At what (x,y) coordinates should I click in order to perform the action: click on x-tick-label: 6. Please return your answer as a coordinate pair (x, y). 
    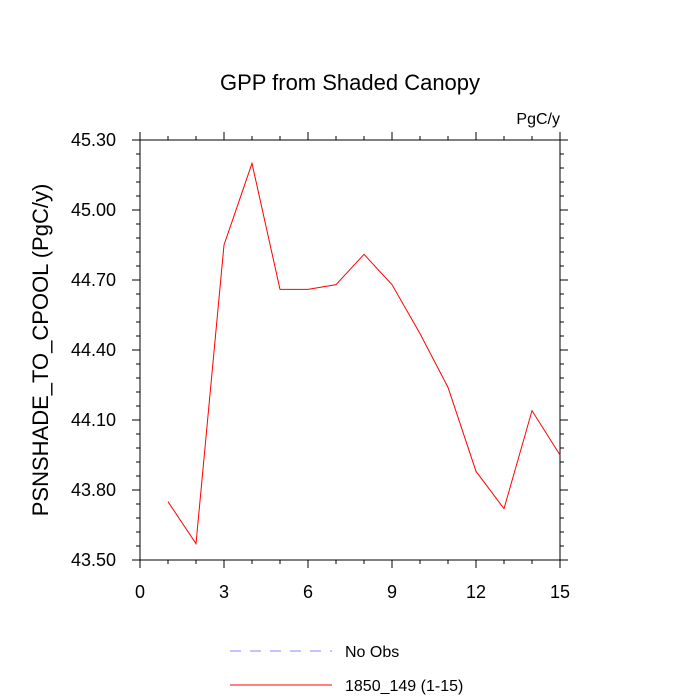
    Looking at the image, I should click on (308, 592).